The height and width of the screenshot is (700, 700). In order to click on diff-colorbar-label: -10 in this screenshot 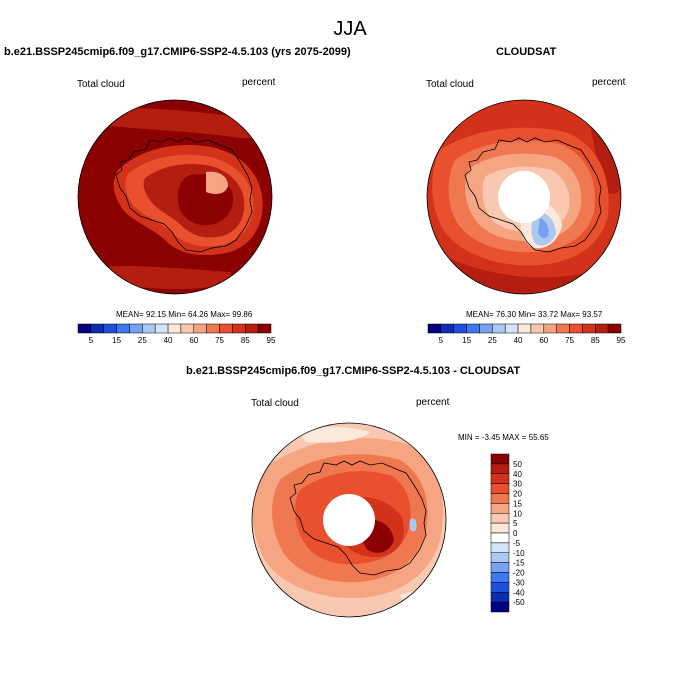, I will do `click(519, 553)`.